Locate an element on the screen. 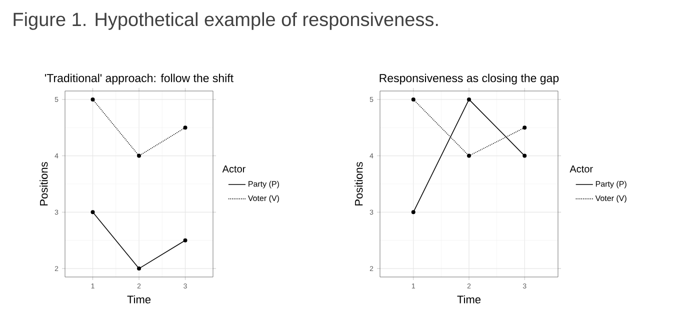 The height and width of the screenshot is (321, 680). caption: Figure 1. Hypothetical example of responsiveness. is located at coordinates (226, 21).